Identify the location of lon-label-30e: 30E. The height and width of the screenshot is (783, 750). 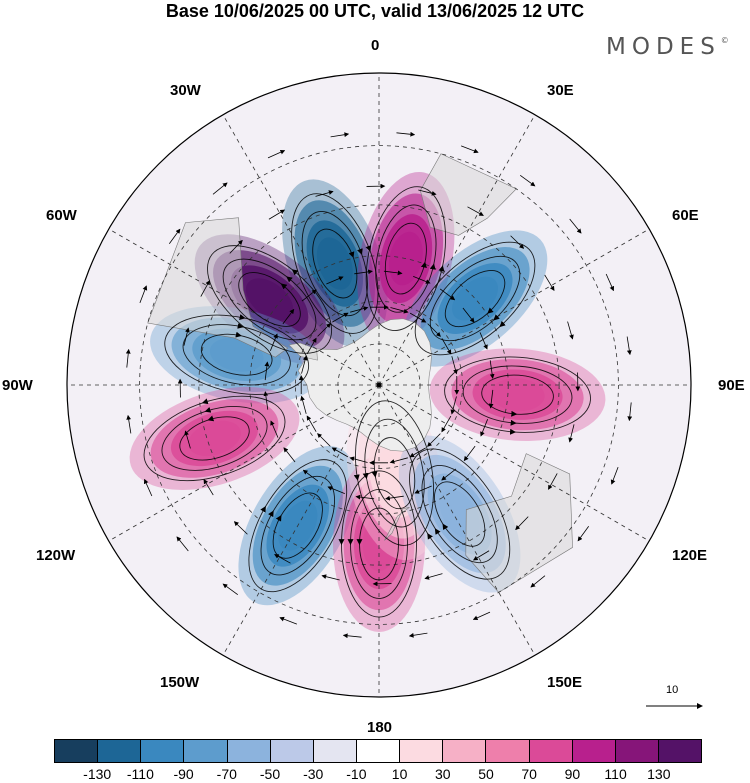
(560, 90).